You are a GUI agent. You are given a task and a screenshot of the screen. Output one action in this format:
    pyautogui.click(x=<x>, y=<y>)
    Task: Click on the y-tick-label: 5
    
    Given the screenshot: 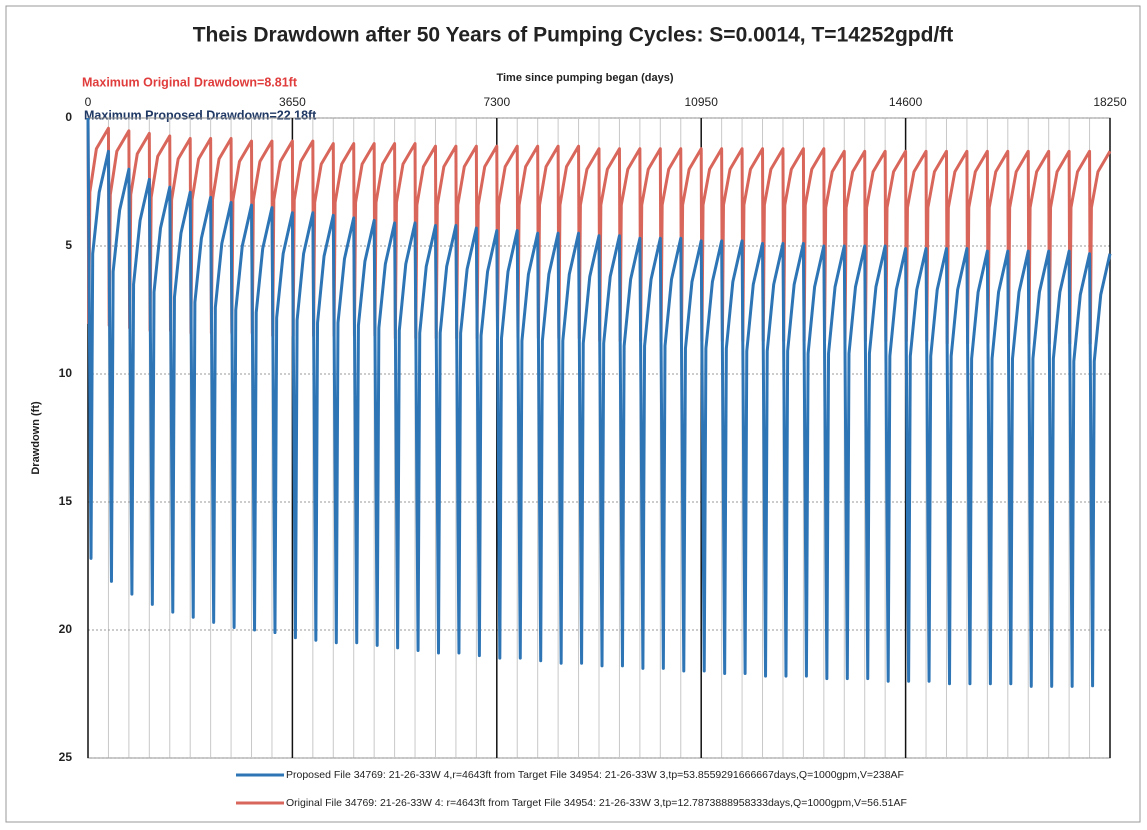 What is the action you would take?
    pyautogui.click(x=68, y=245)
    